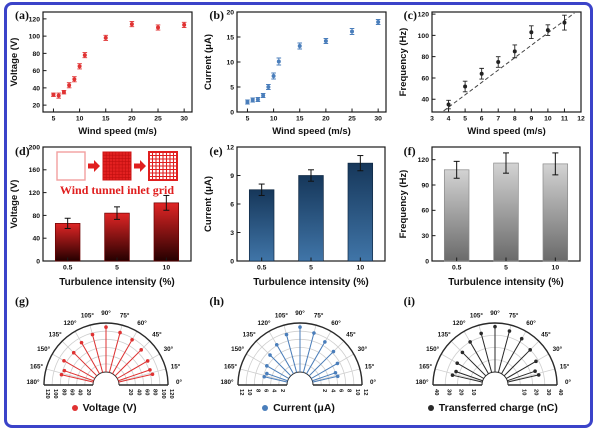  I want to click on svg-text: 6, so click(233, 204).